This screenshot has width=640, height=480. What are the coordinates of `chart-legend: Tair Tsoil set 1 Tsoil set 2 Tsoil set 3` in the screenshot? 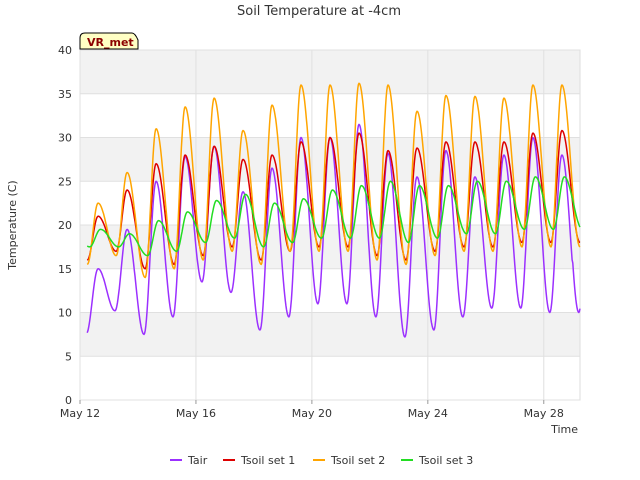 It's located at (321, 460).